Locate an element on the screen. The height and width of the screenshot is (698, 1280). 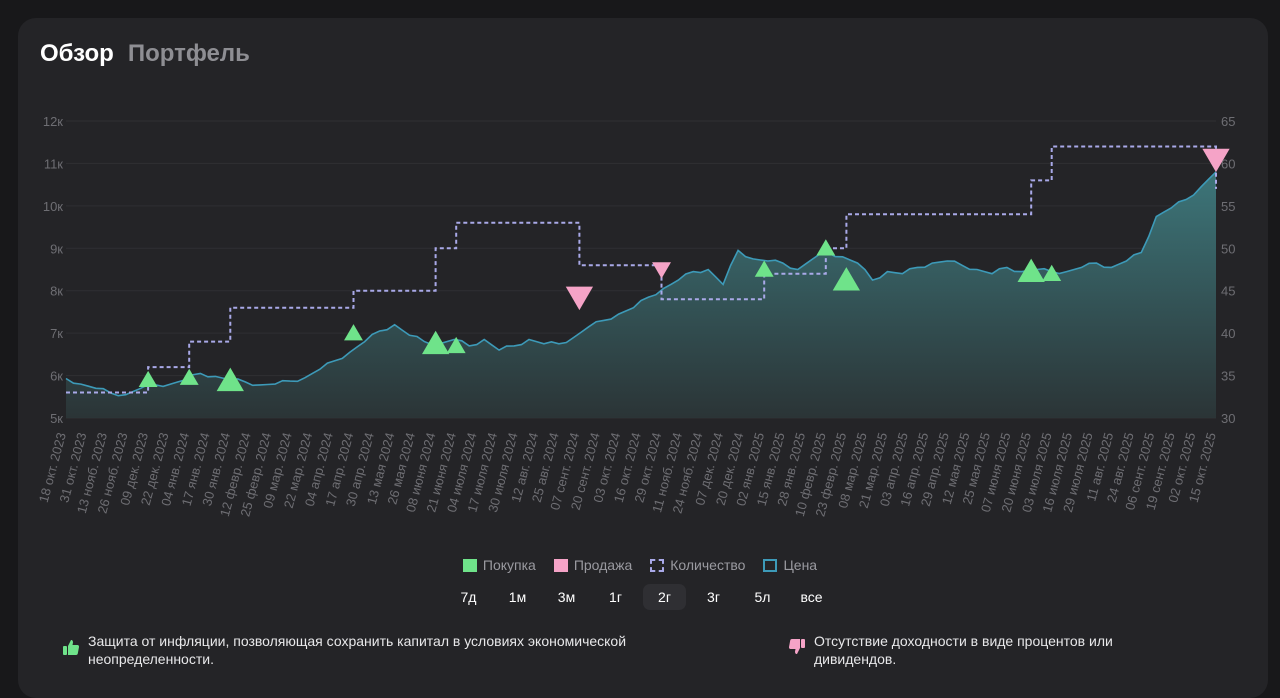
legend-item-sell: Продажа is located at coordinates (593, 565).